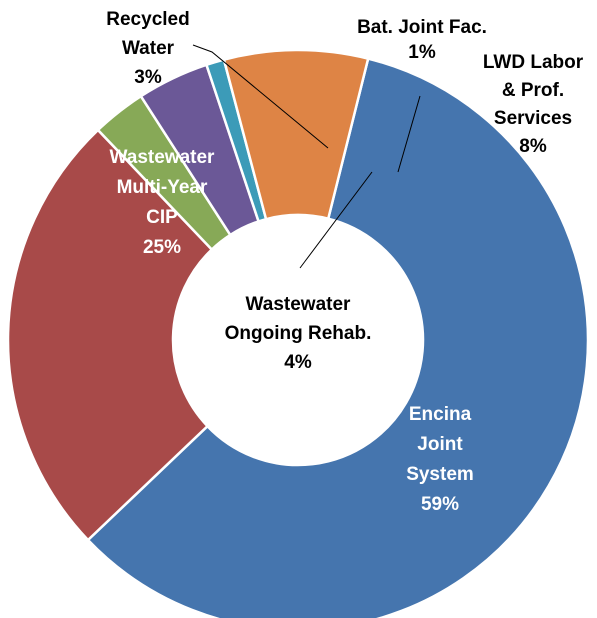 This screenshot has width=597, height=618. I want to click on slice-label-2: Recycled Water 3%, so click(147, 48).